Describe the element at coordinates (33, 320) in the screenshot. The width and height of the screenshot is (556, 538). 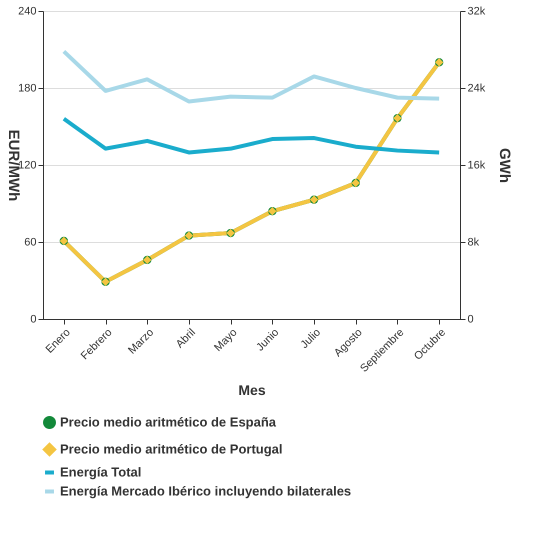
I see `y-tick-label: 0` at that location.